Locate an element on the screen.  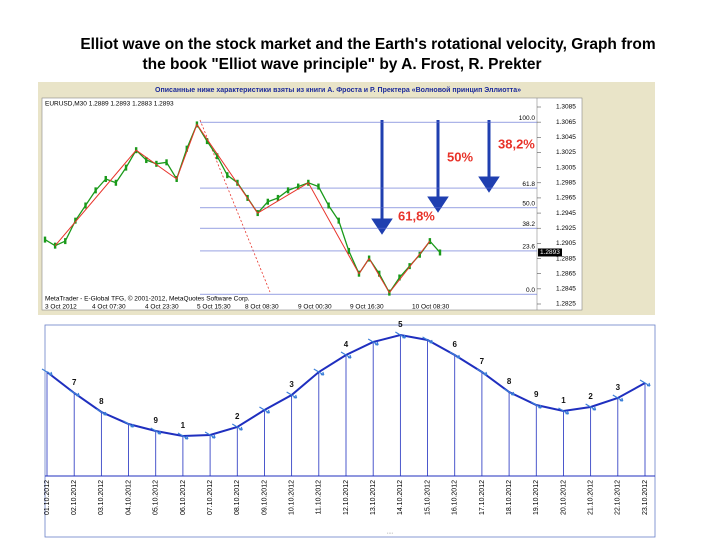
annotation: 38,2% is located at coordinates (516, 143).